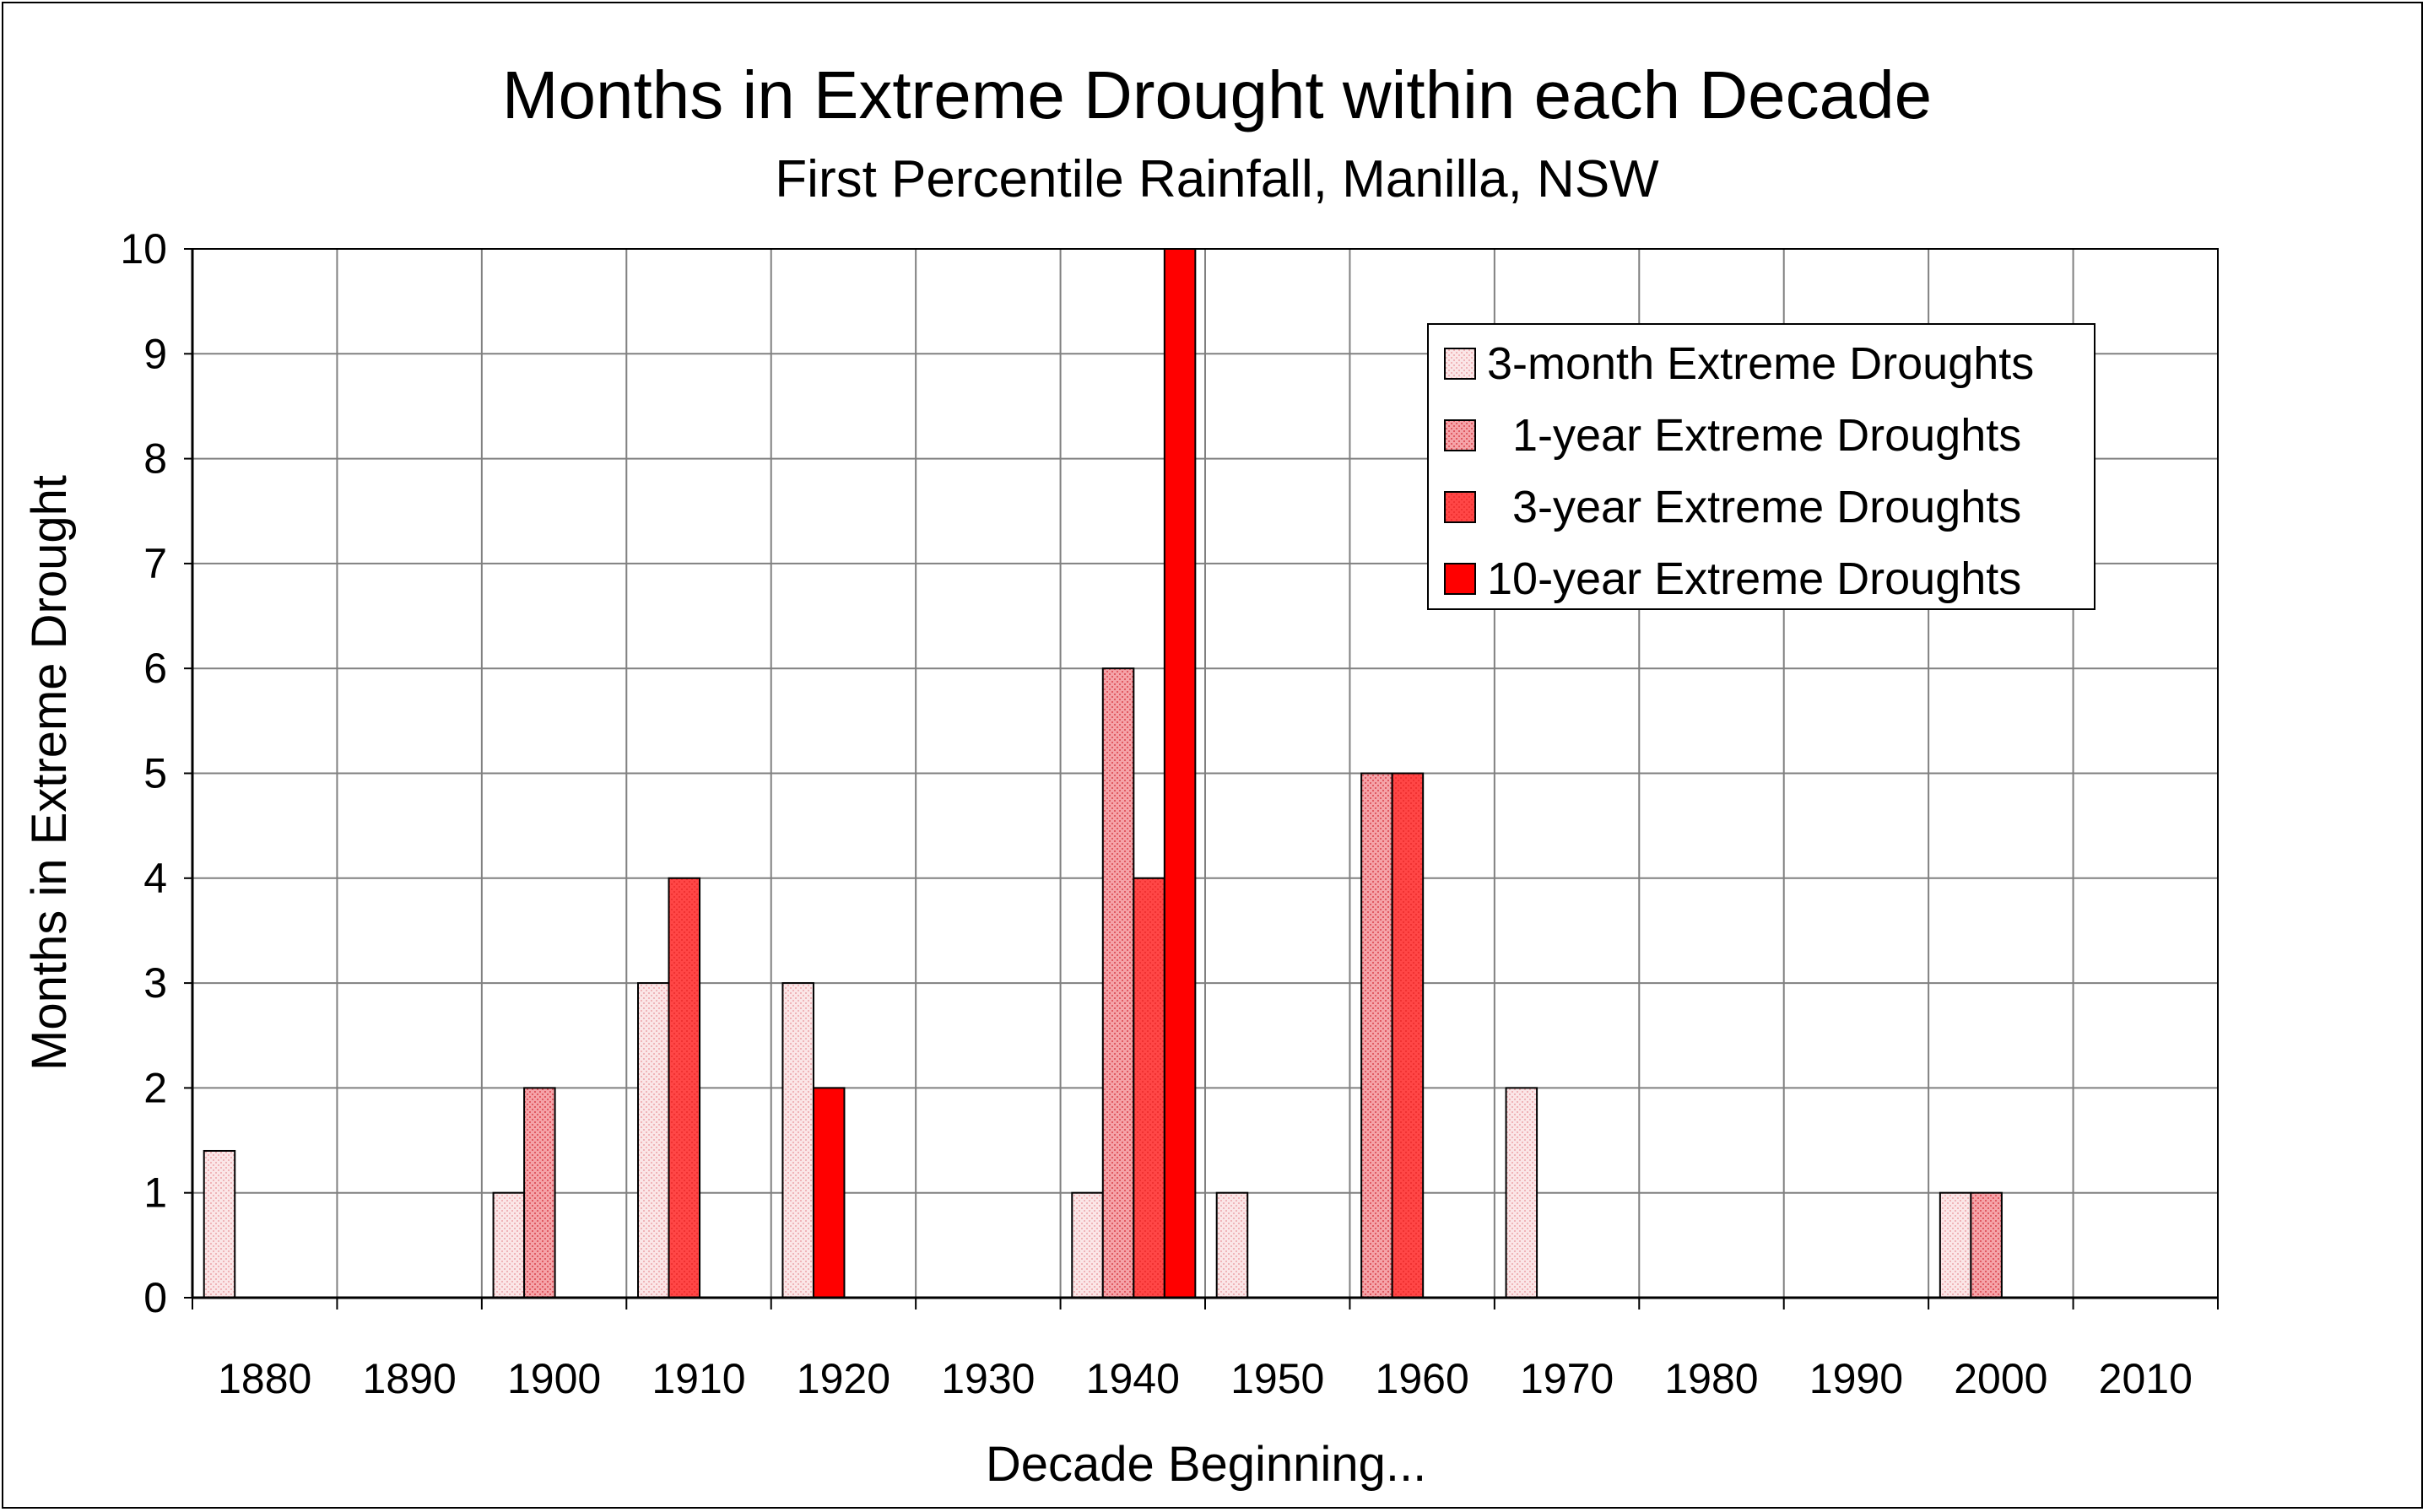 The height and width of the screenshot is (1512, 2428). What do you see at coordinates (988, 1378) in the screenshot?
I see `x-tick-label: 1930` at bounding box center [988, 1378].